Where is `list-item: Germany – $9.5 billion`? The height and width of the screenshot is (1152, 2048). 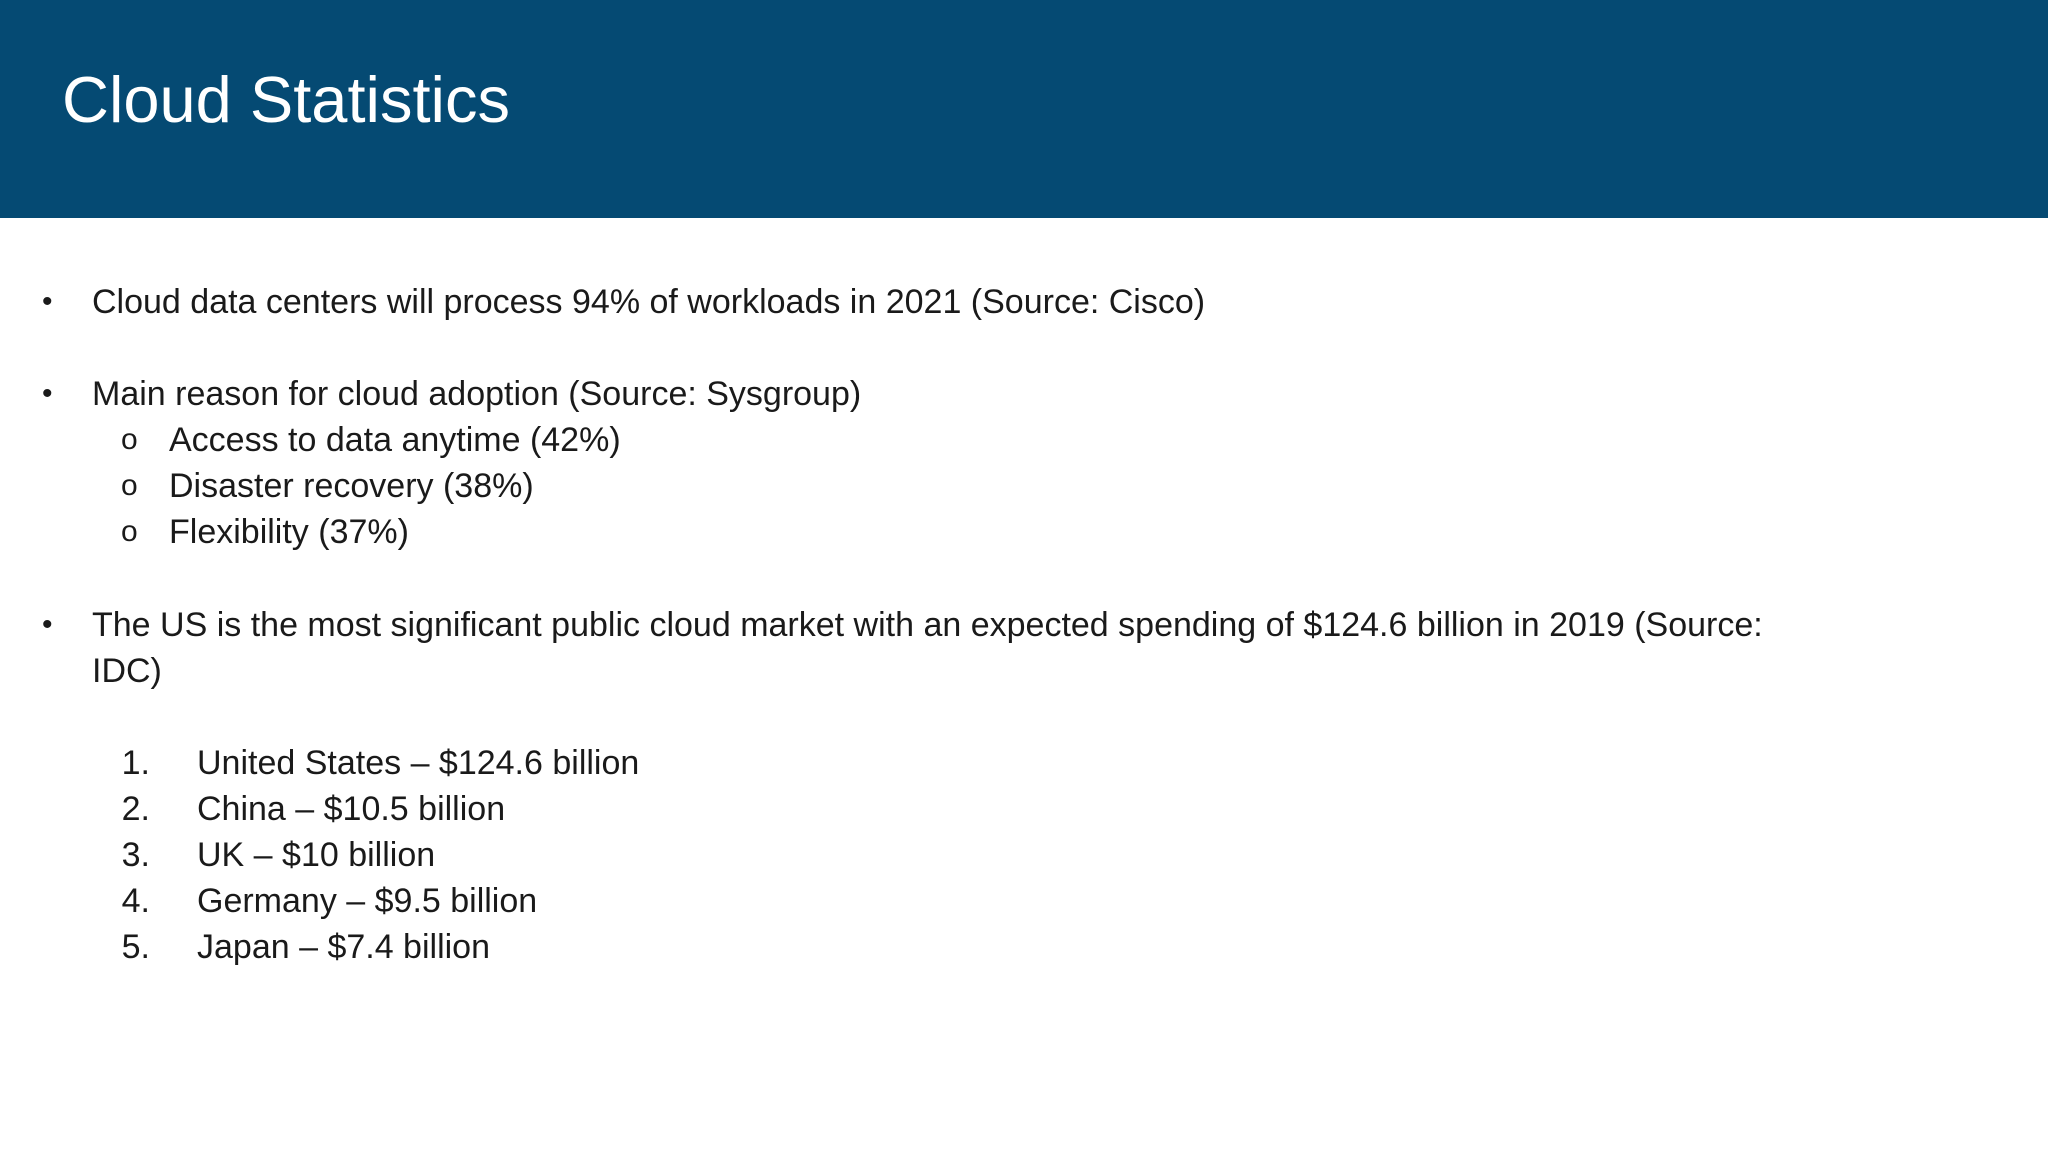 list-item: Germany – $9.5 billion is located at coordinates (367, 901).